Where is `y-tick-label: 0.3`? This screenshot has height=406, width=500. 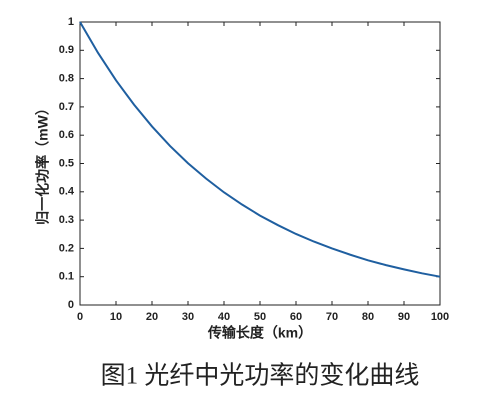
y-tick-label: 0.3 is located at coordinates (66, 220).